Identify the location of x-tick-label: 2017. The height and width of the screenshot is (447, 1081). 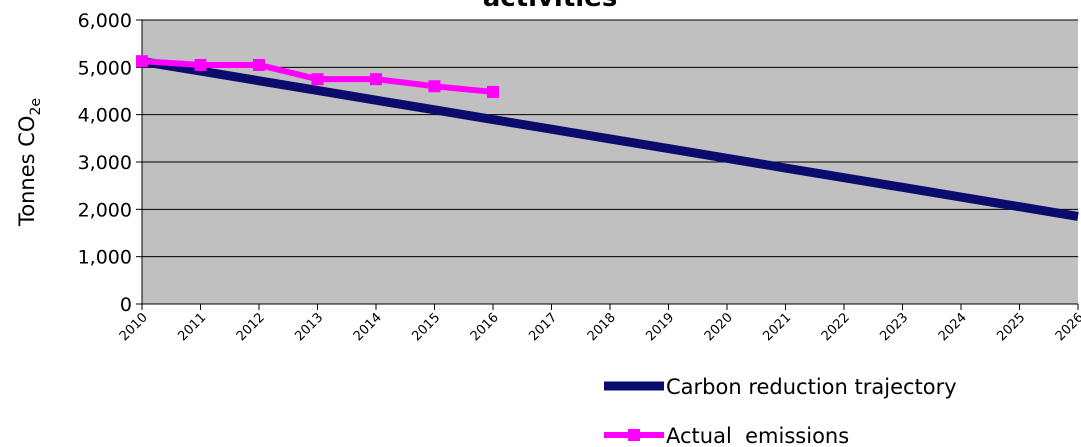
(543, 327).